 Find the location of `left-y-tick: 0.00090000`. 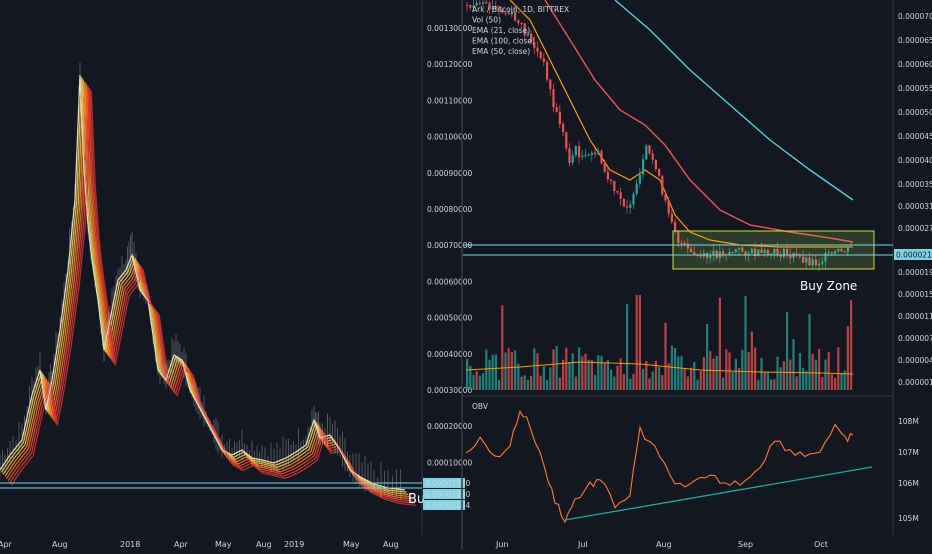

left-y-tick: 0.00090000 is located at coordinates (450, 173).